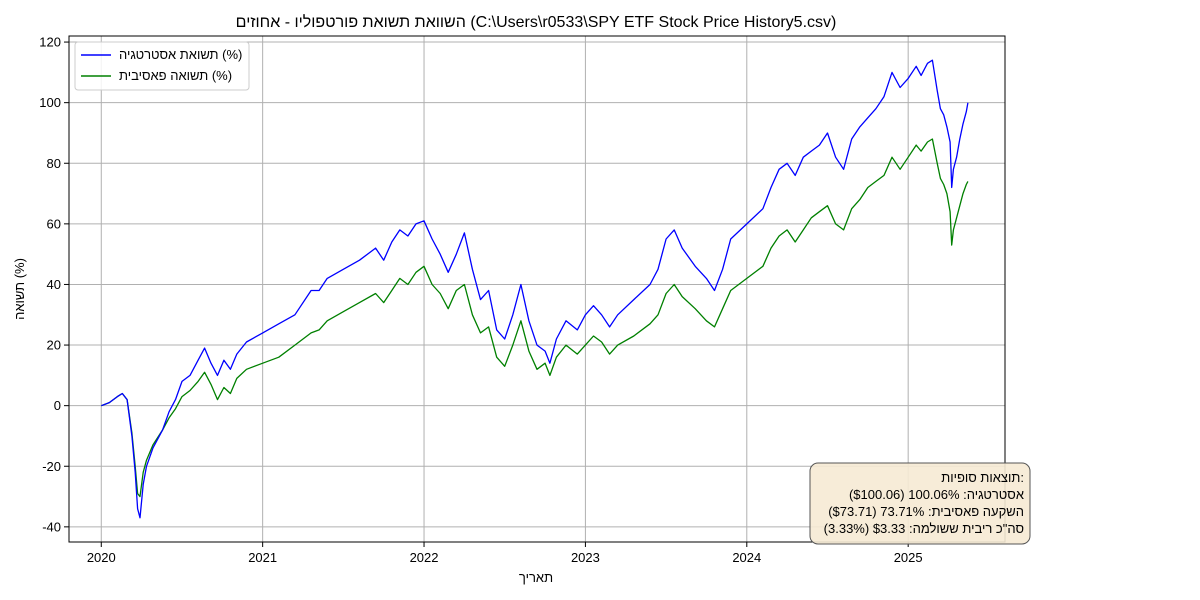  I want to click on results-box-frame, so click(920, 503).